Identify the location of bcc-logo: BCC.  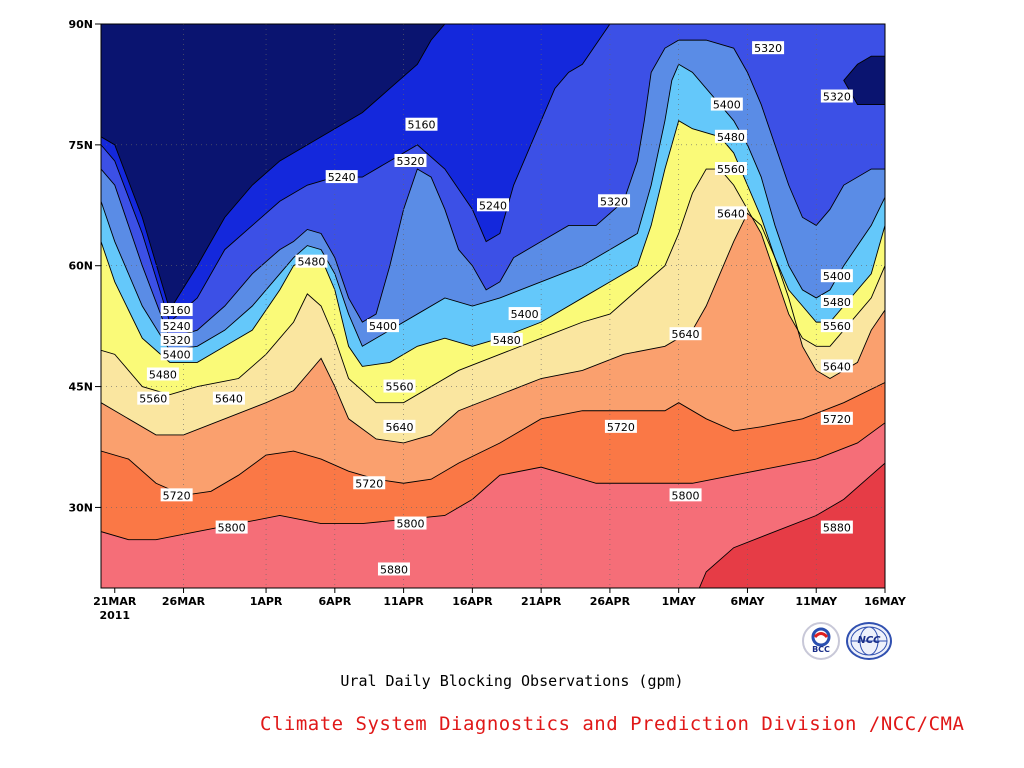
(821, 641).